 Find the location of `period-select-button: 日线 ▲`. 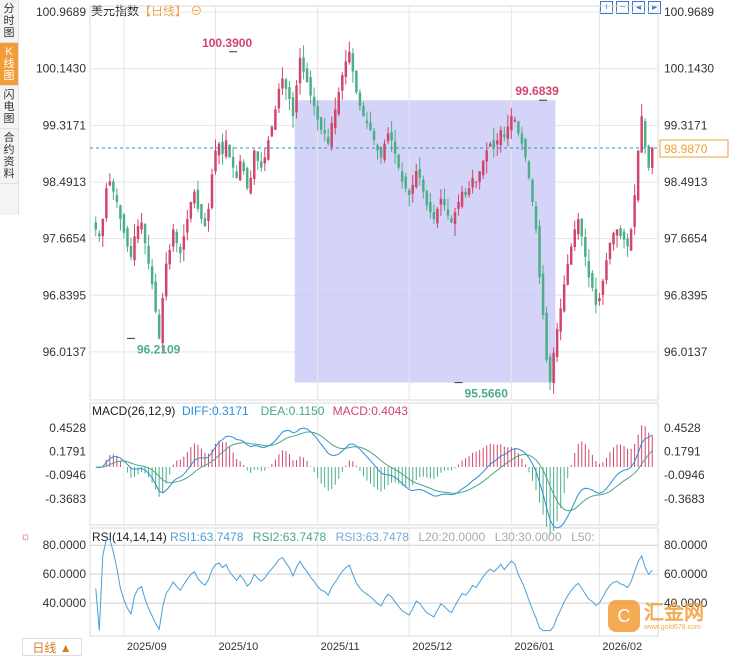

period-select-button: 日线 ▲ is located at coordinates (52, 647).